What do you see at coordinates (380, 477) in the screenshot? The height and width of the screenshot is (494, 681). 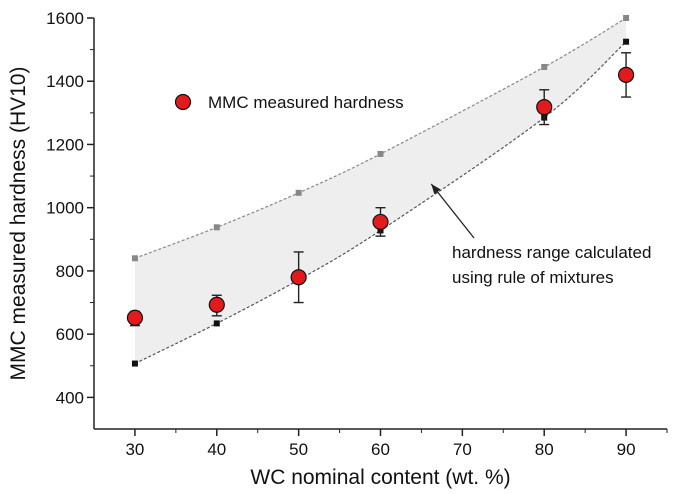 I see `x-axis-title: WC nominal content (wt. %)` at bounding box center [380, 477].